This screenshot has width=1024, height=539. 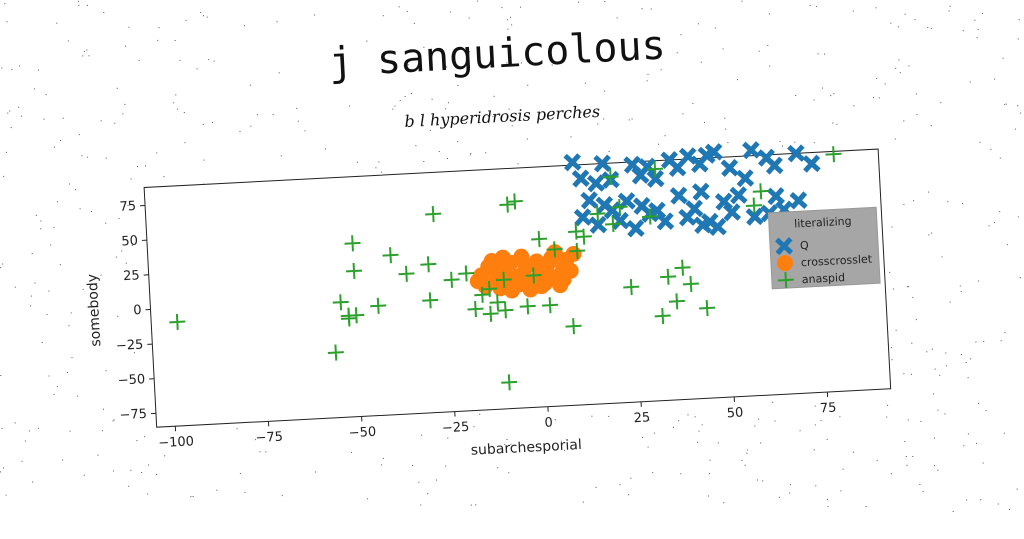 What do you see at coordinates (824, 278) in the screenshot?
I see `legend-label-anaspid: anaspid` at bounding box center [824, 278].